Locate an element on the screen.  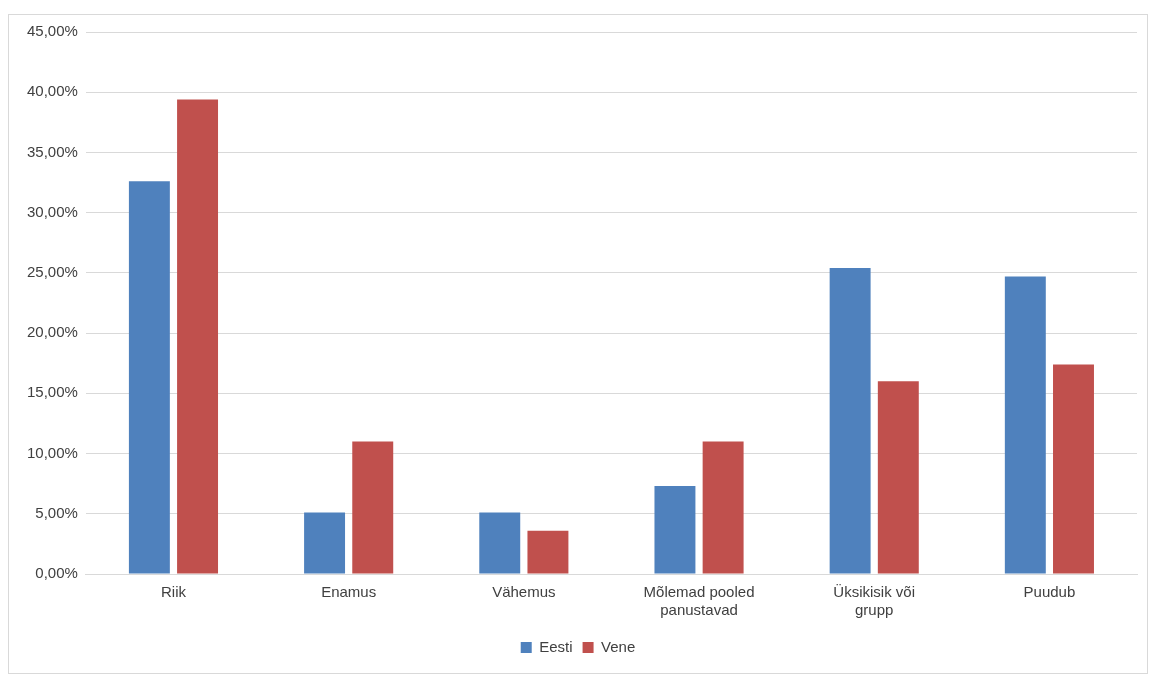
y-tick-label: 45,00% is located at coordinates (52, 31).